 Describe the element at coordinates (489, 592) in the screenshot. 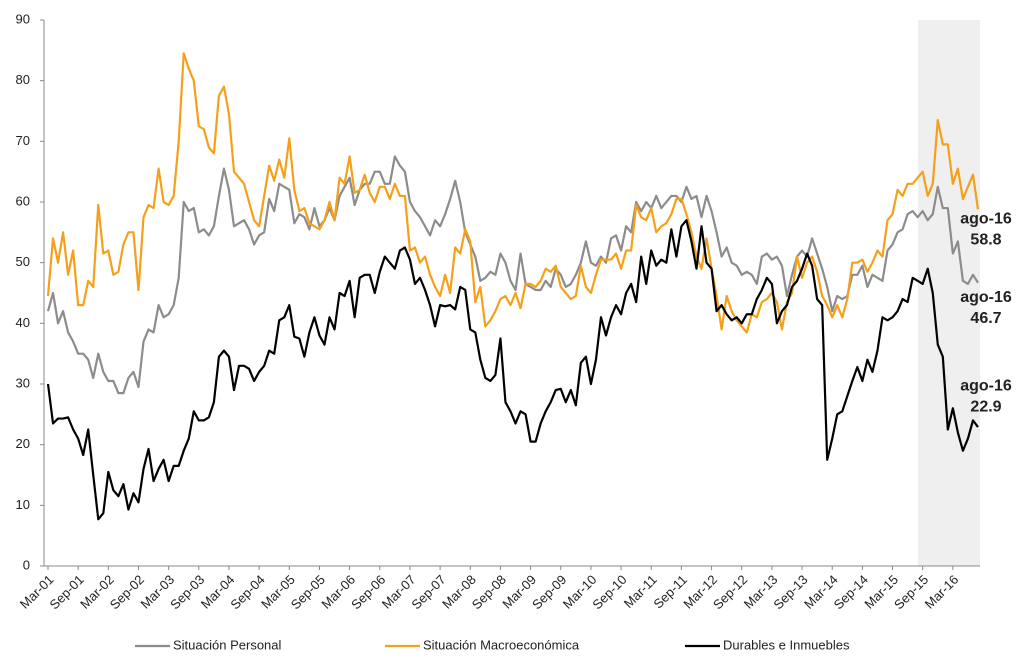

I see `x-tick-label: Sep-08` at that location.